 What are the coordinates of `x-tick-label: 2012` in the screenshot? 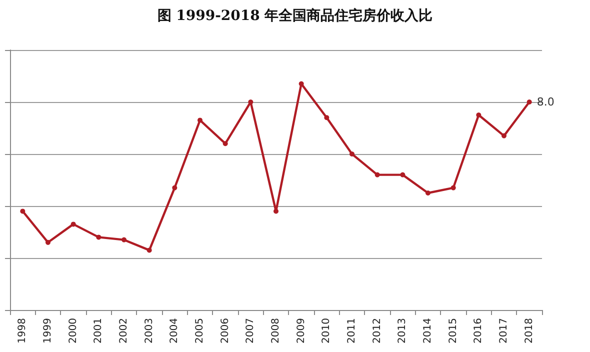 It's located at (377, 331).